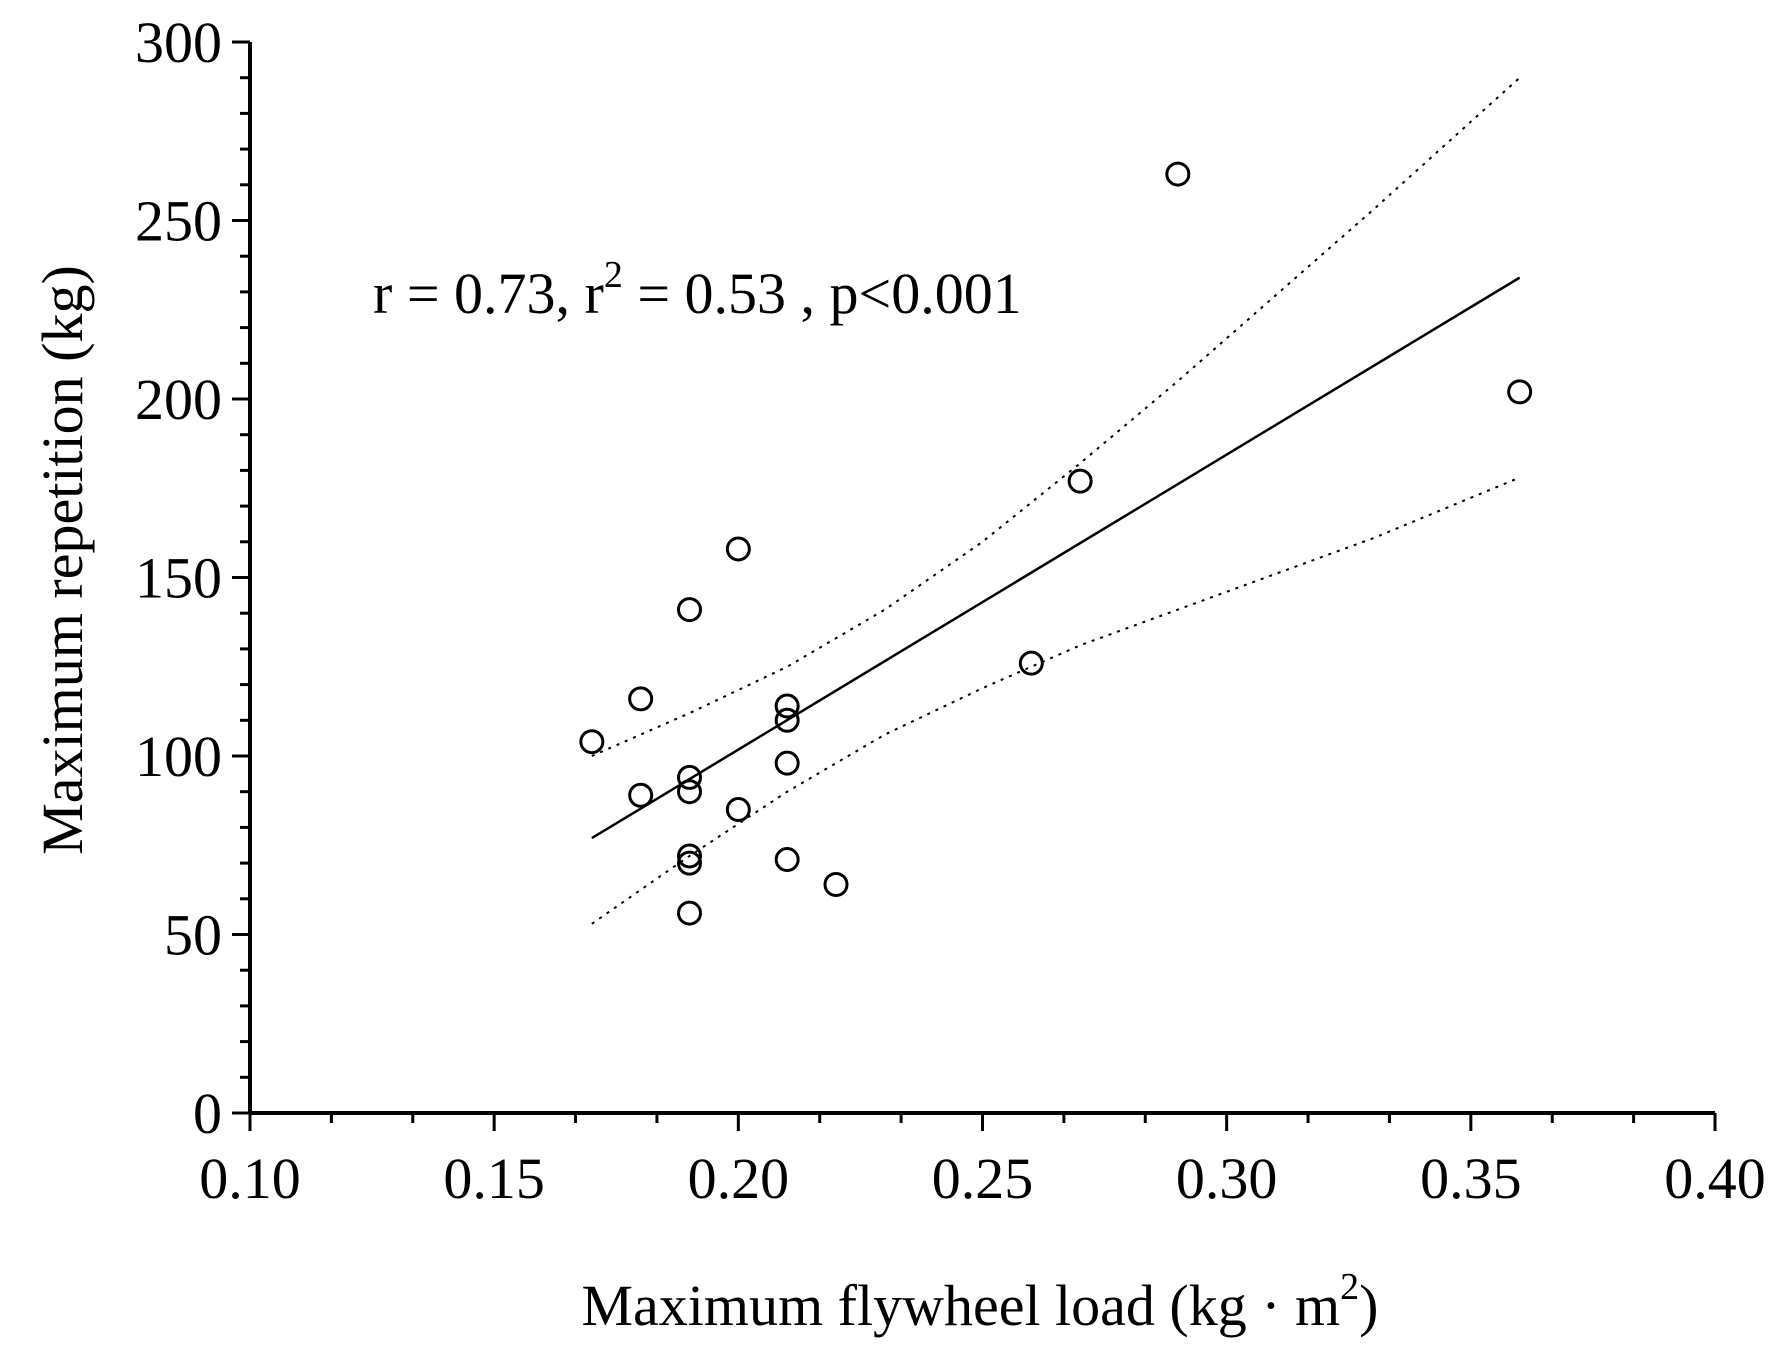 The width and height of the screenshot is (1790, 1348). Describe the element at coordinates (207, 1113) in the screenshot. I see `y-tick-label: 0` at that location.